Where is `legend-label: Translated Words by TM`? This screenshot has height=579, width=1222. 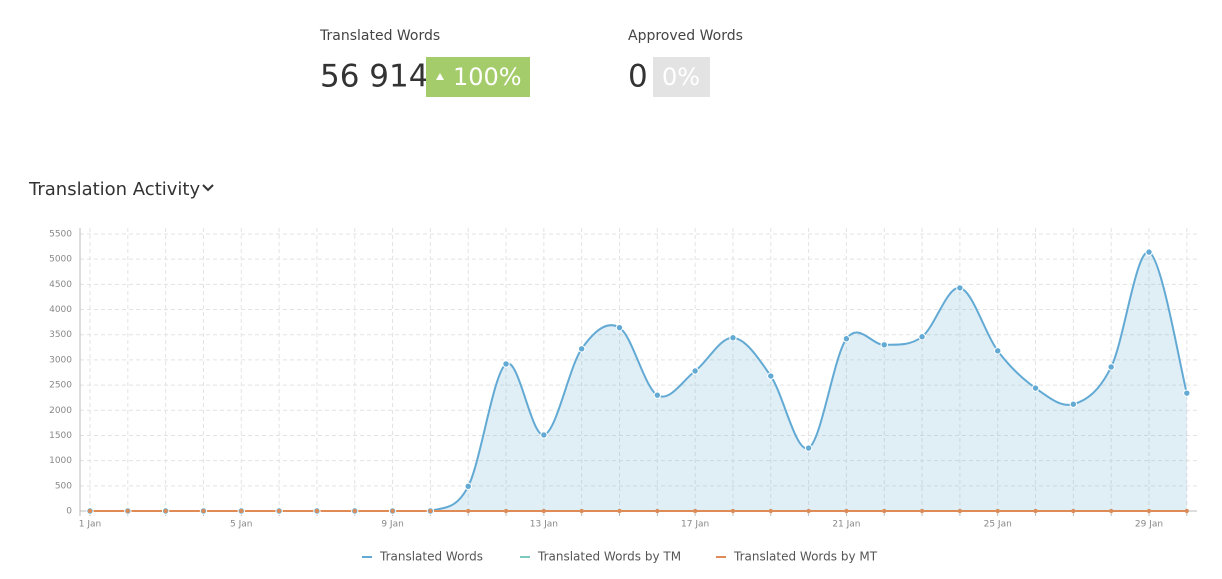
legend-label: Translated Words by TM is located at coordinates (609, 557).